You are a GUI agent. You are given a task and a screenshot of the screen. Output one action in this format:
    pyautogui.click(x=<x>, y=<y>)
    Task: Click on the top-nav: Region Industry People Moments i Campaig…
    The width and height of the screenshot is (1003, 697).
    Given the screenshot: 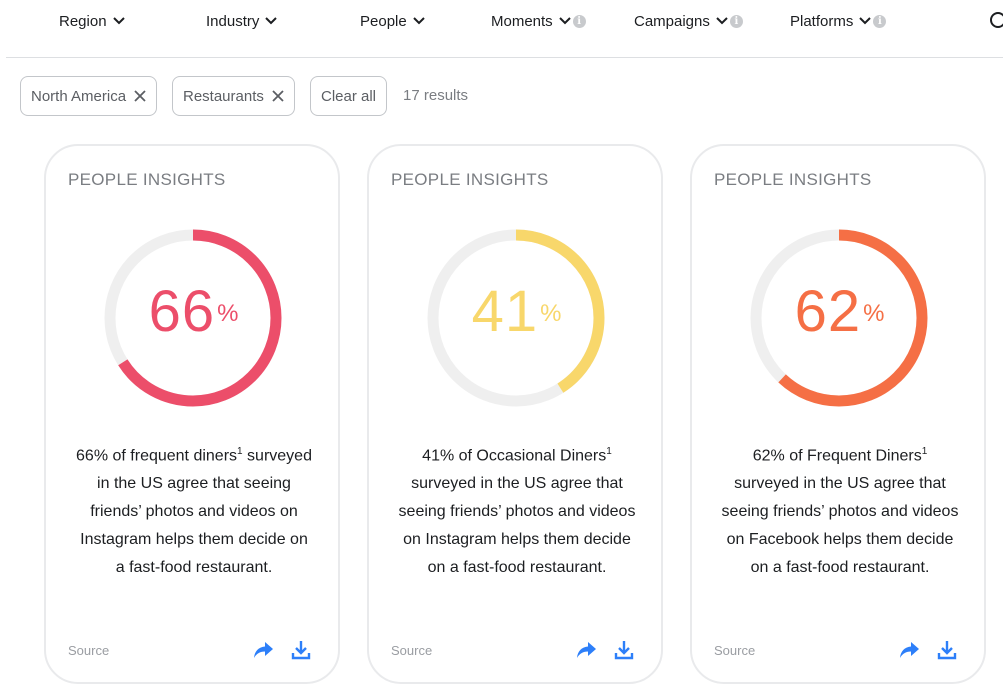 What is the action you would take?
    pyautogui.click(x=501, y=22)
    